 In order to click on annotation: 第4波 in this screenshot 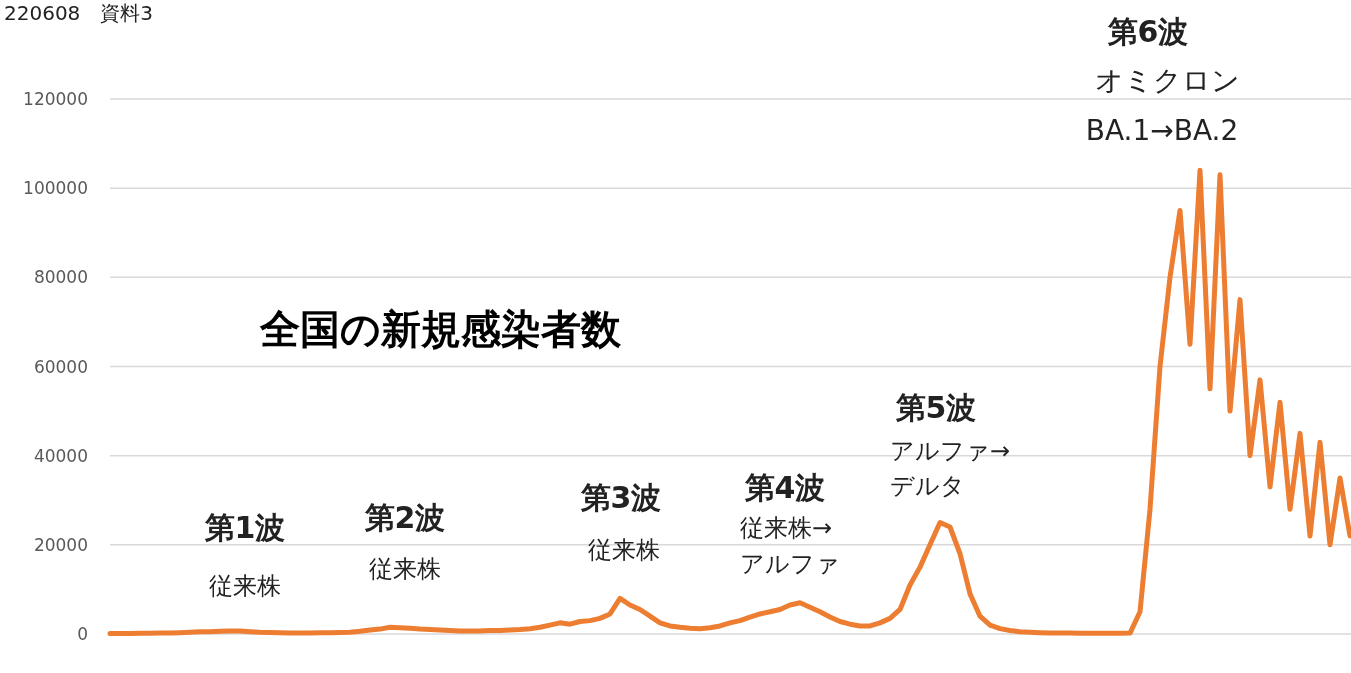, I will do `click(784, 487)`.